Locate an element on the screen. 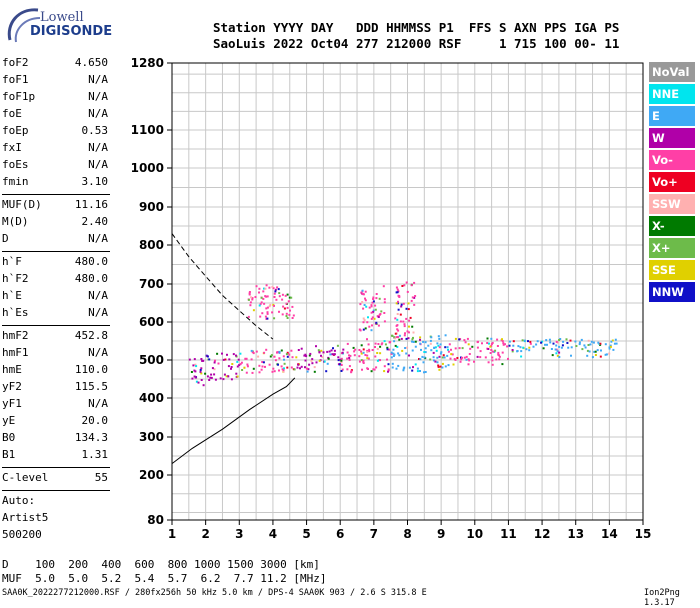 The image size is (700, 608). legend-item: SSW is located at coordinates (672, 204).